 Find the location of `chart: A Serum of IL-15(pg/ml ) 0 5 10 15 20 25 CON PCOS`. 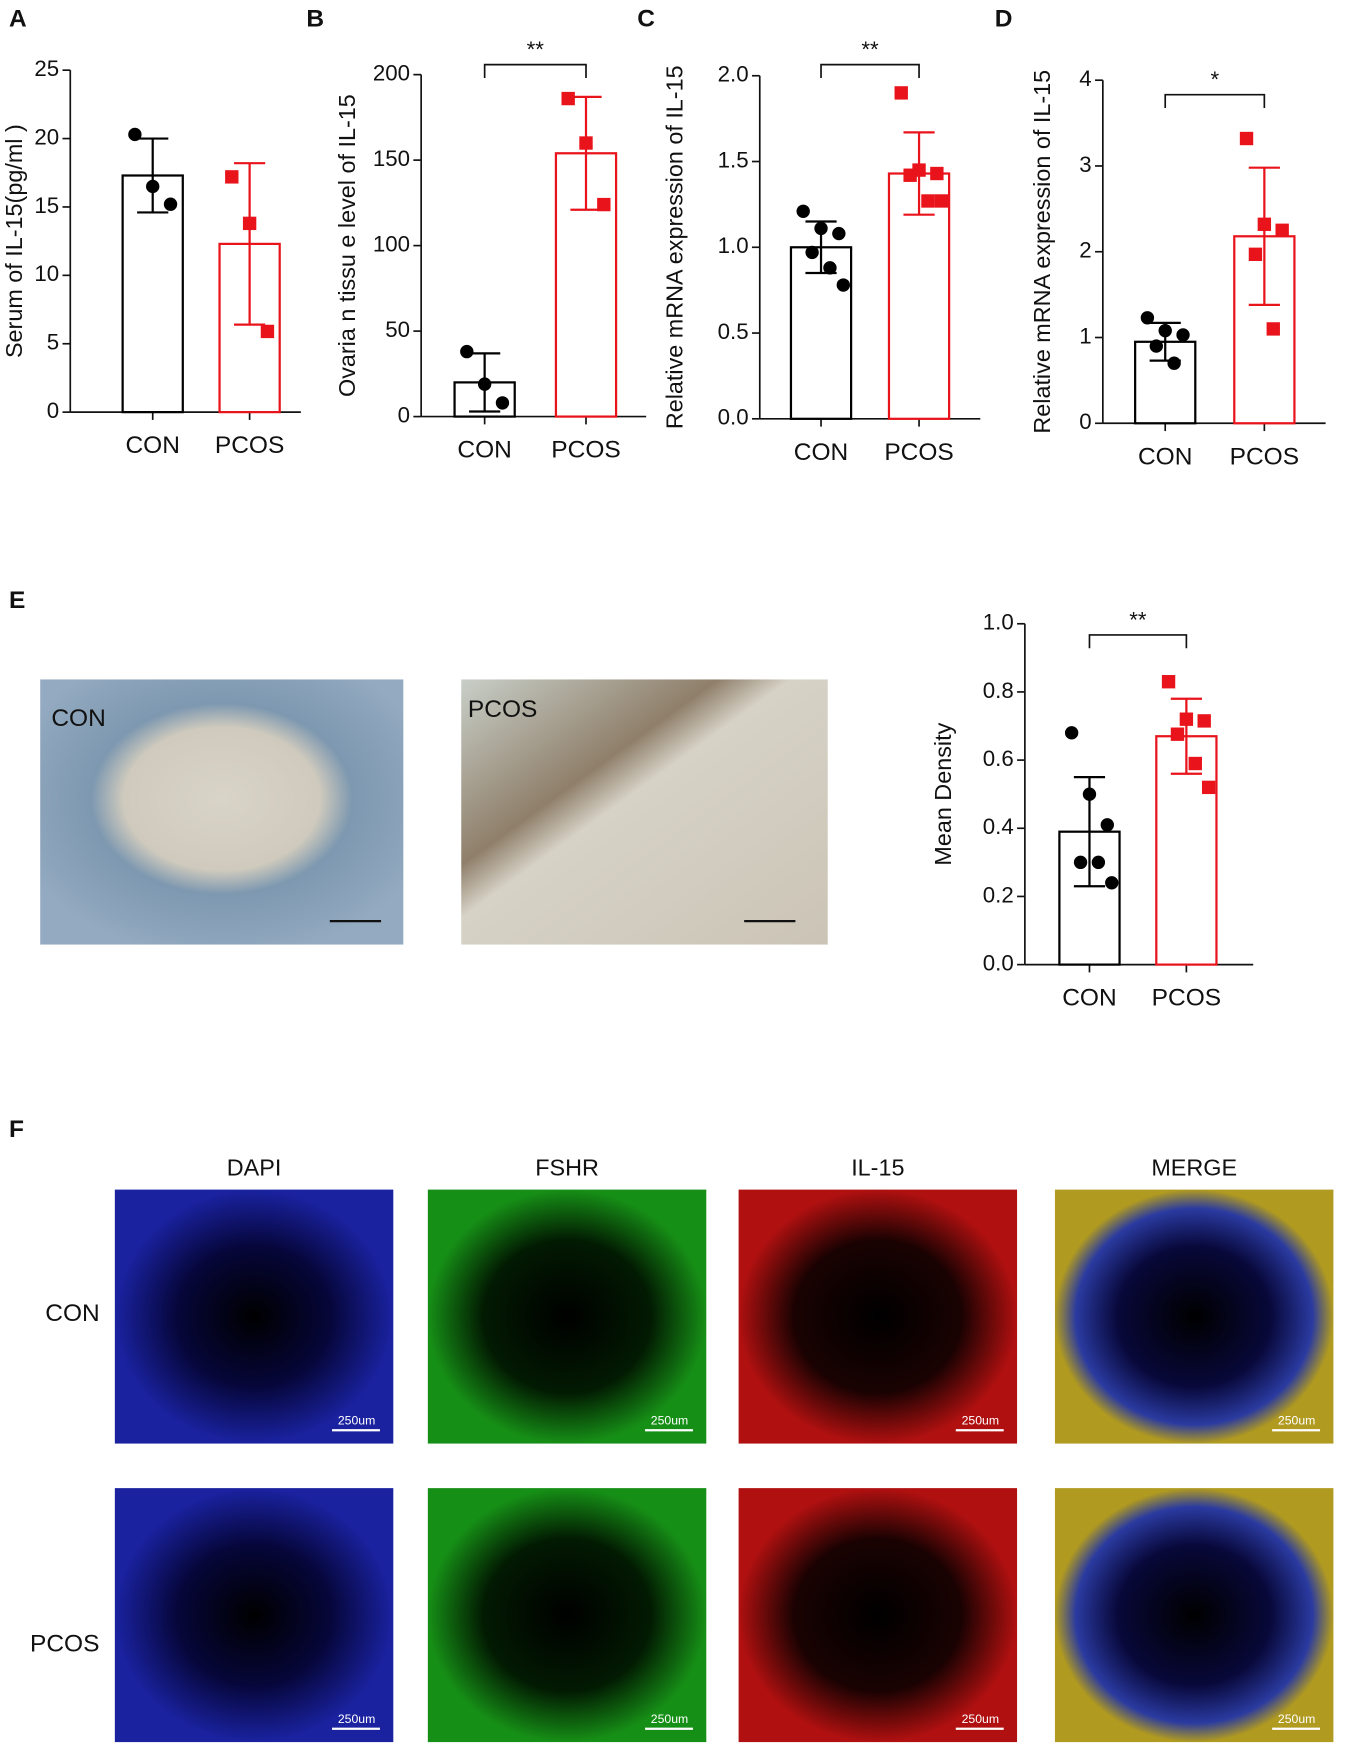

chart: A Serum of IL-15(pg/ml ) 0 5 10 15 20 25 CON PCOS is located at coordinates (151, 232).